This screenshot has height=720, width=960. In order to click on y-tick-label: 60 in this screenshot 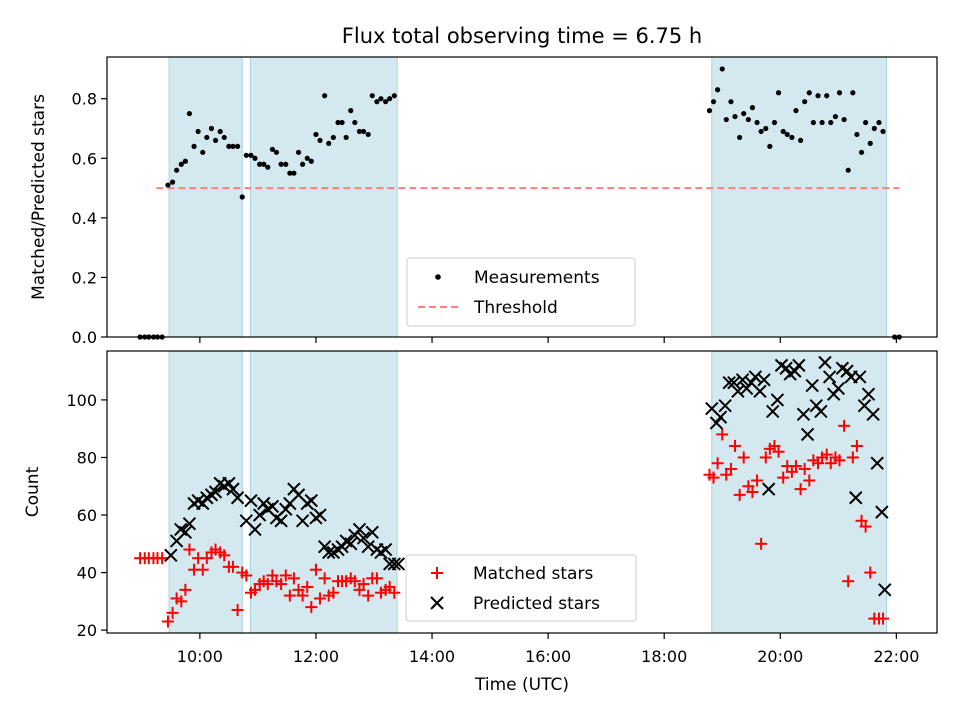, I will do `click(87, 515)`.